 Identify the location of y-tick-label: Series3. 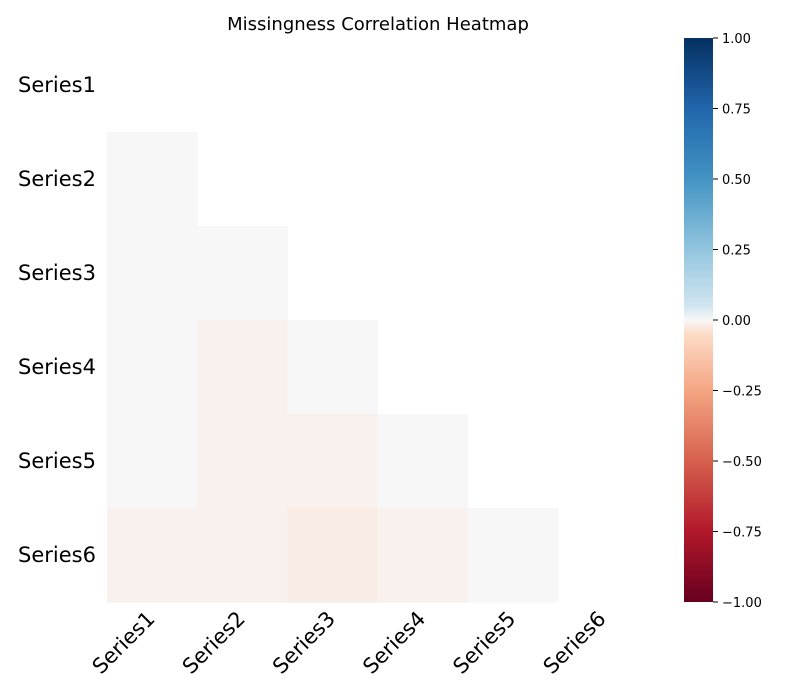
(57, 273).